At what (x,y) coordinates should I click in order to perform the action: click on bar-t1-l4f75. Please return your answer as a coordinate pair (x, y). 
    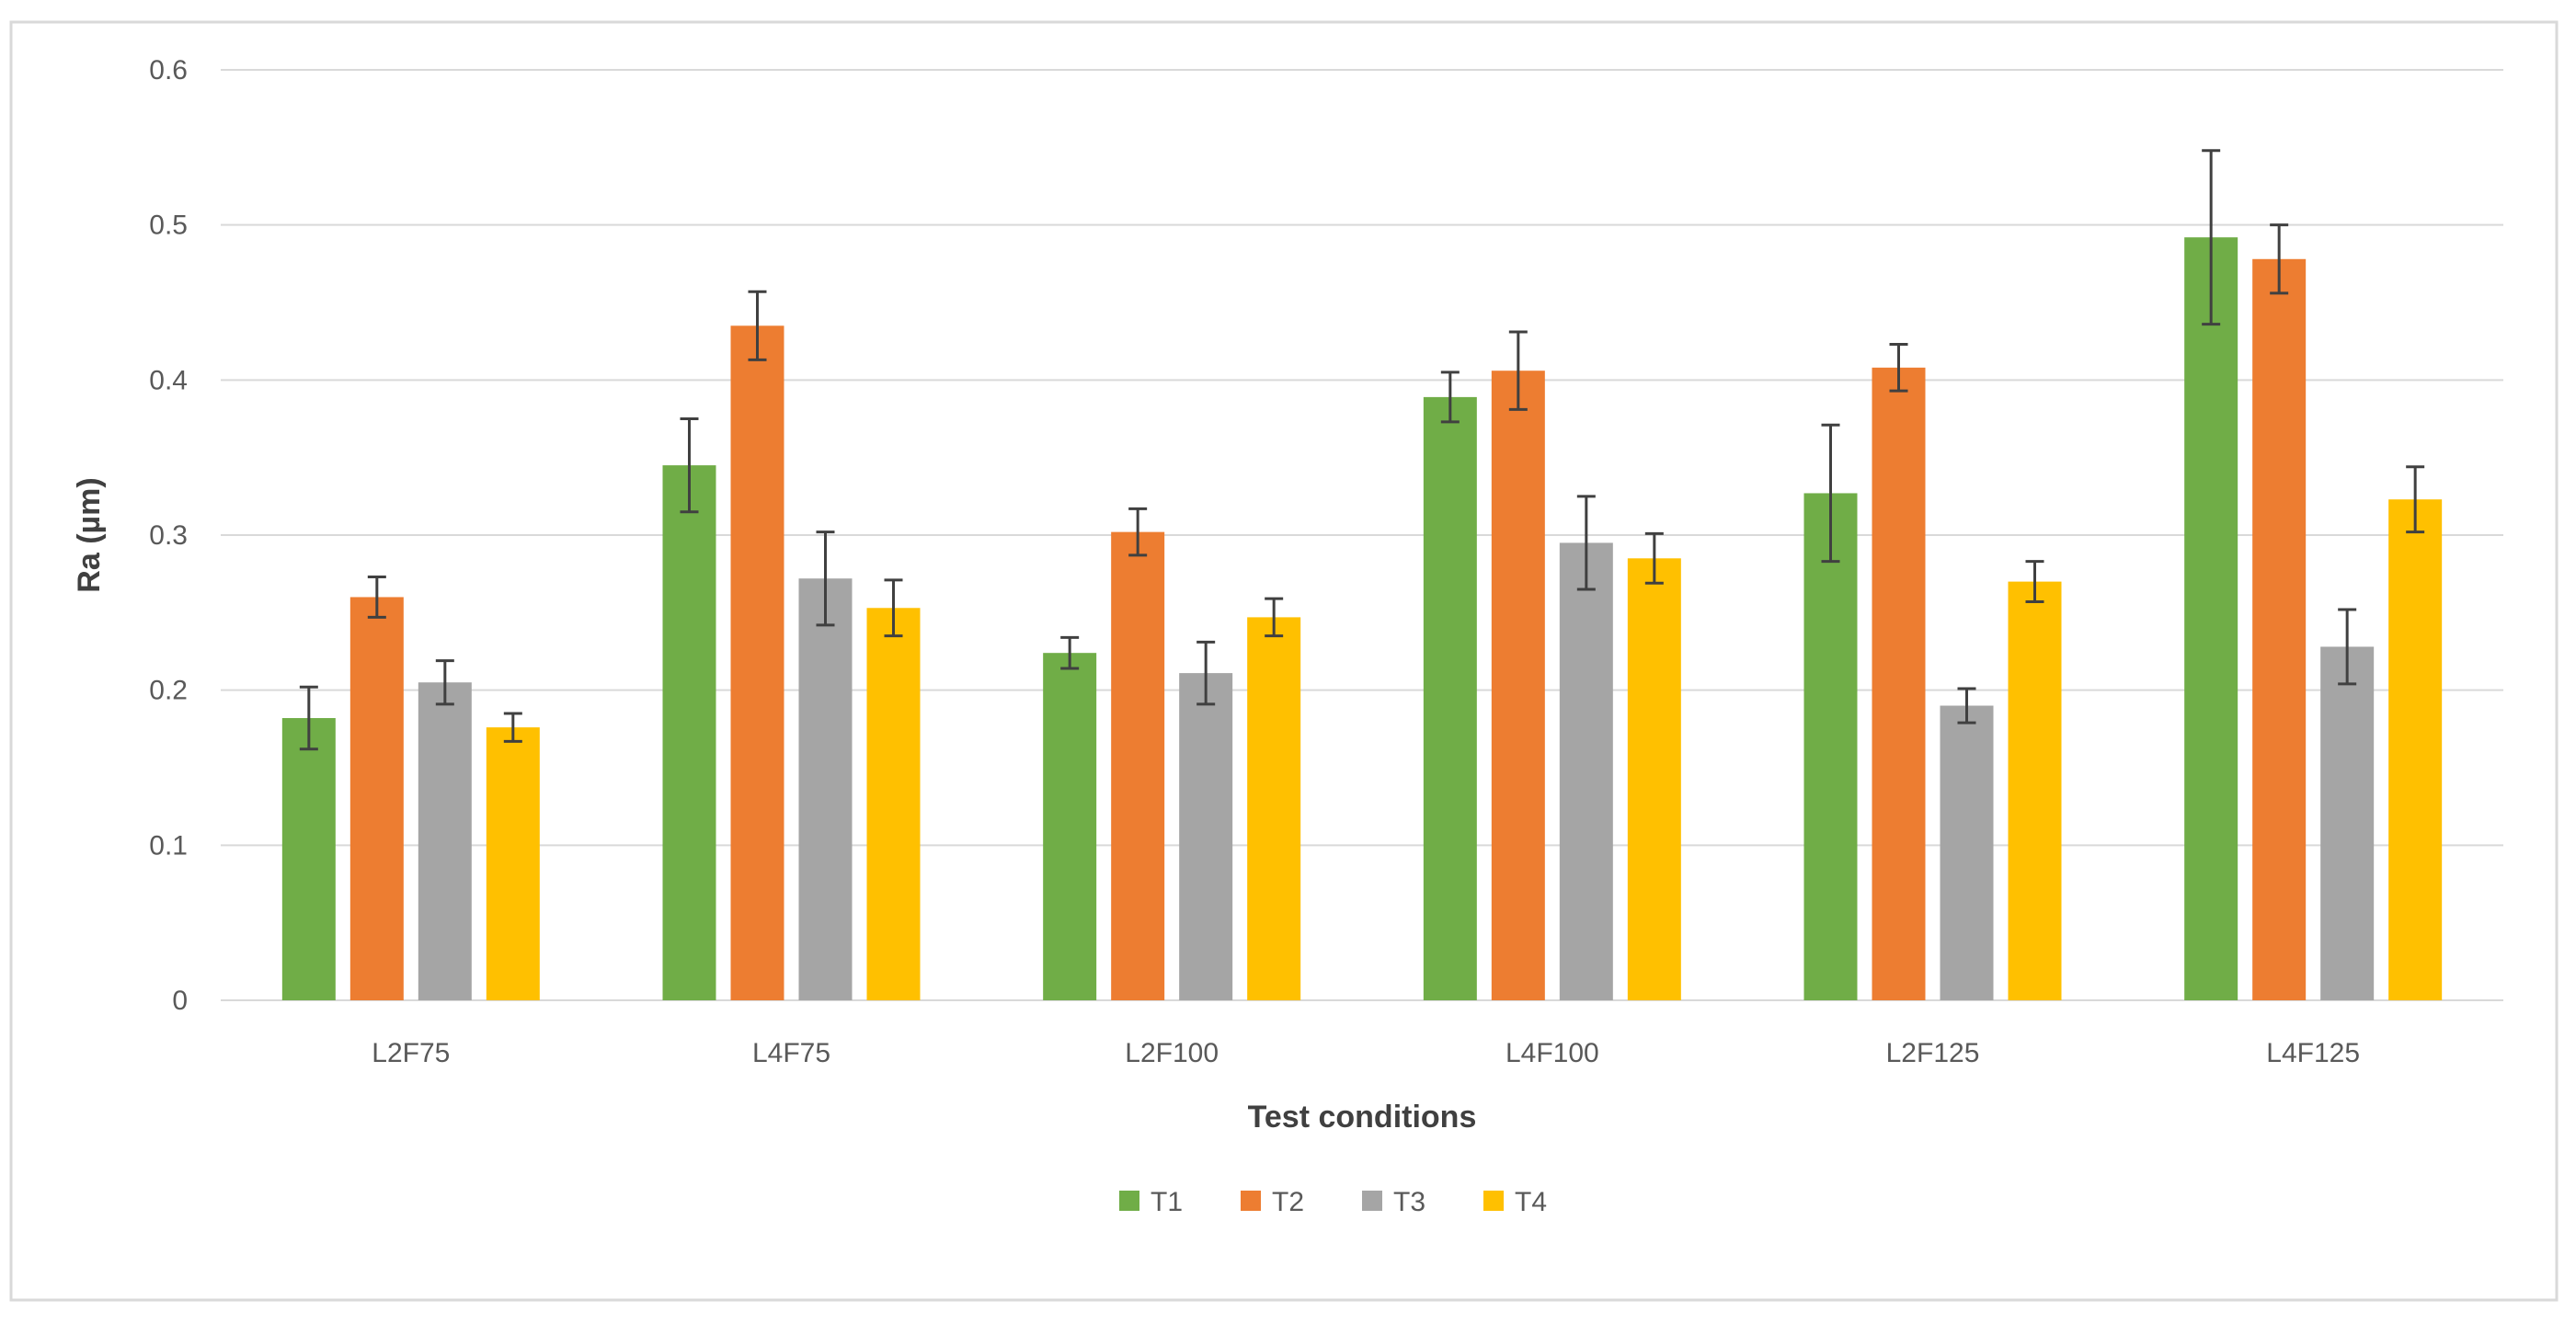
    Looking at the image, I should click on (689, 733).